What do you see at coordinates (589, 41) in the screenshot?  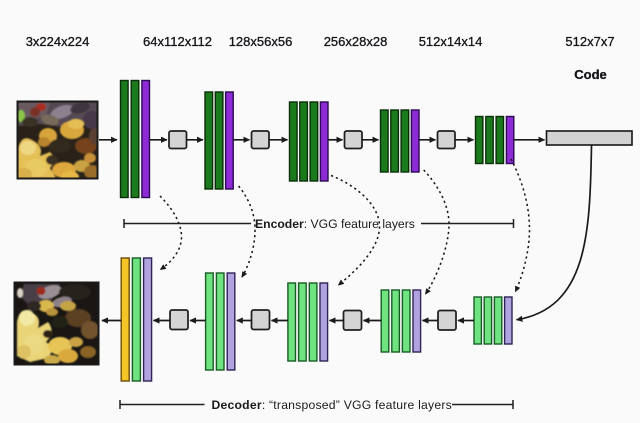 I see `svg-text: 512x7x7` at bounding box center [589, 41].